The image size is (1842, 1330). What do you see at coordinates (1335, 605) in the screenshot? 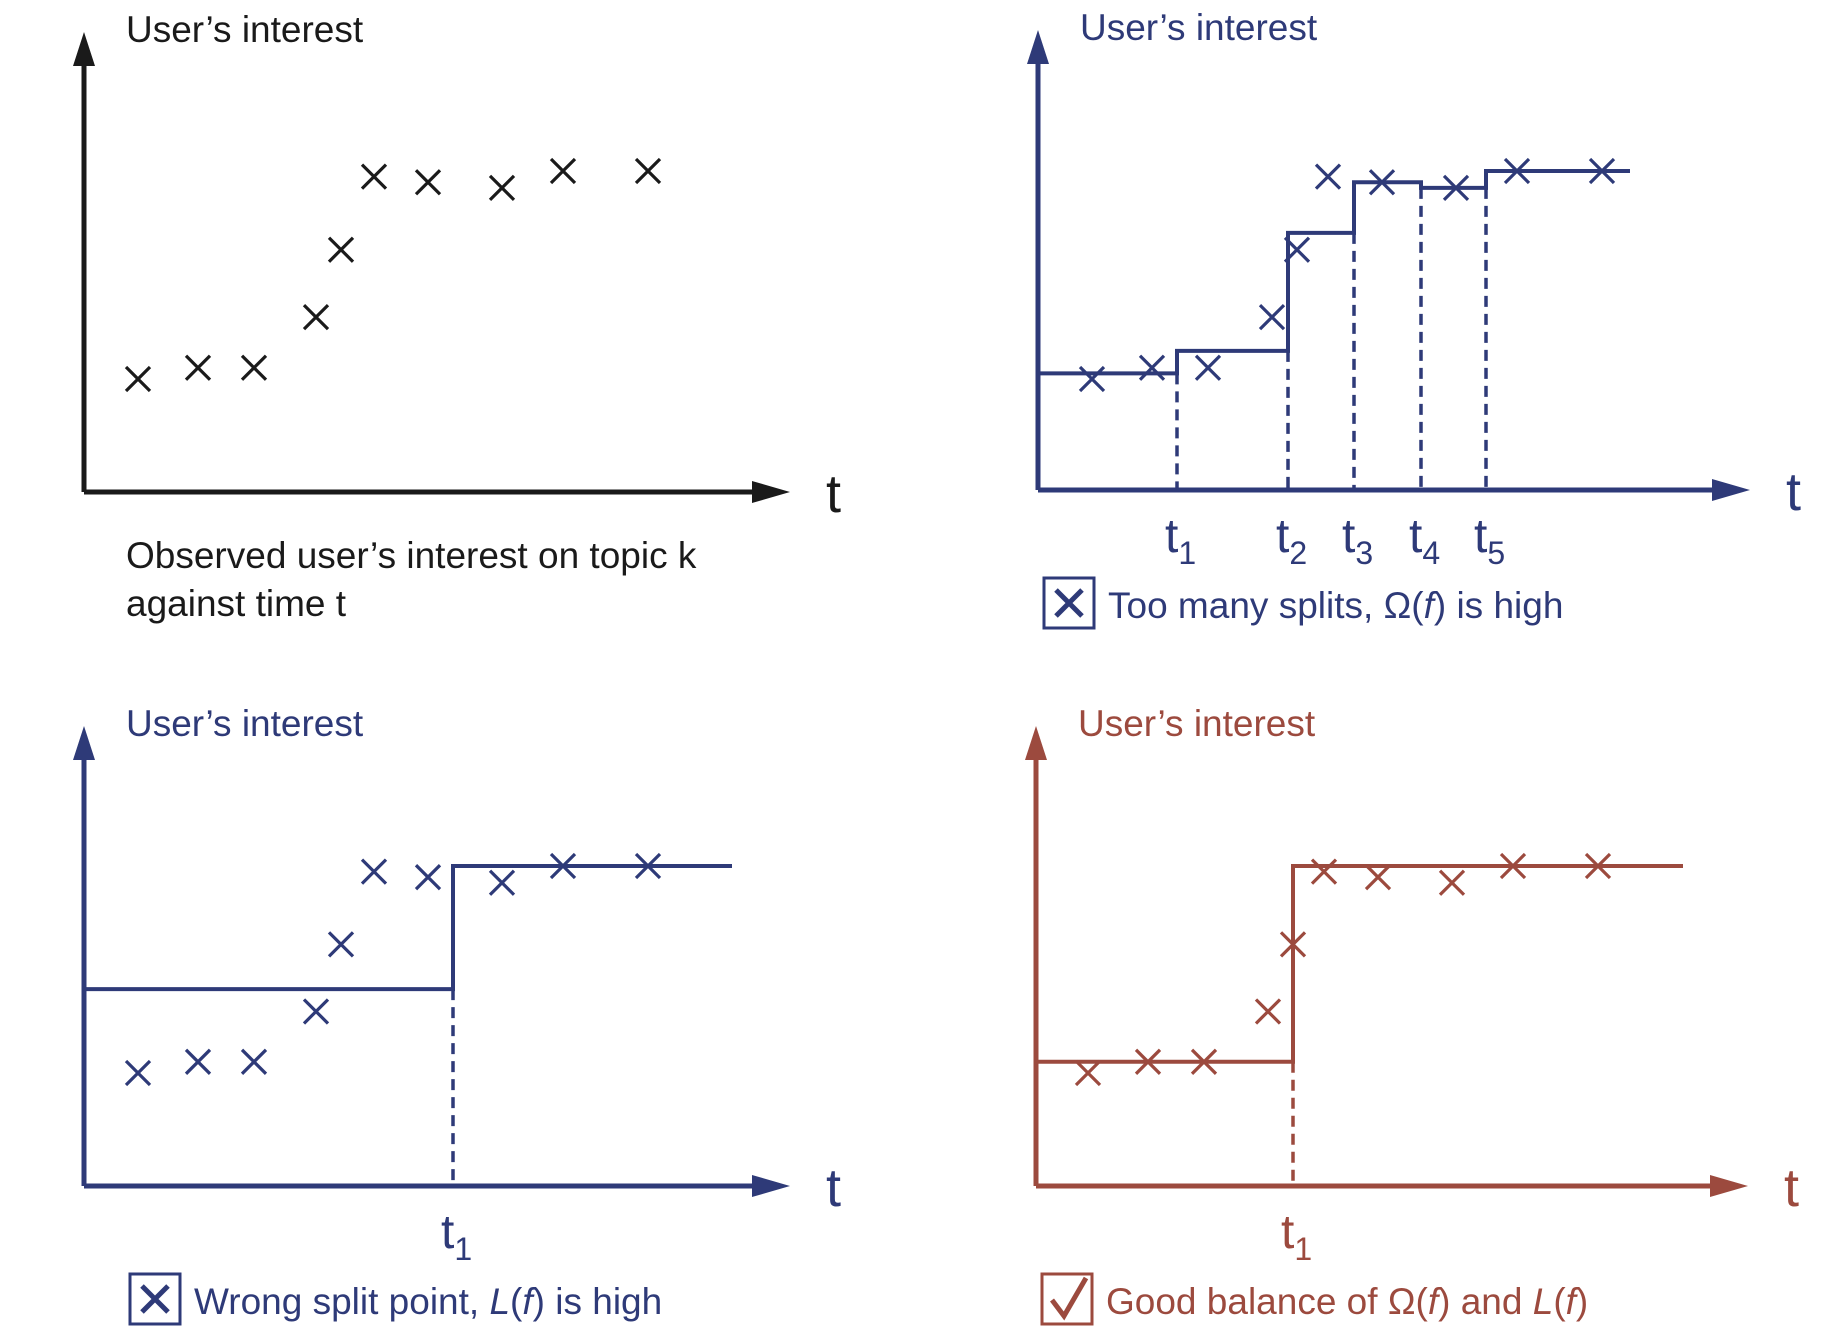
I see `caption: Too many splits, Ω(f) is high` at bounding box center [1335, 605].